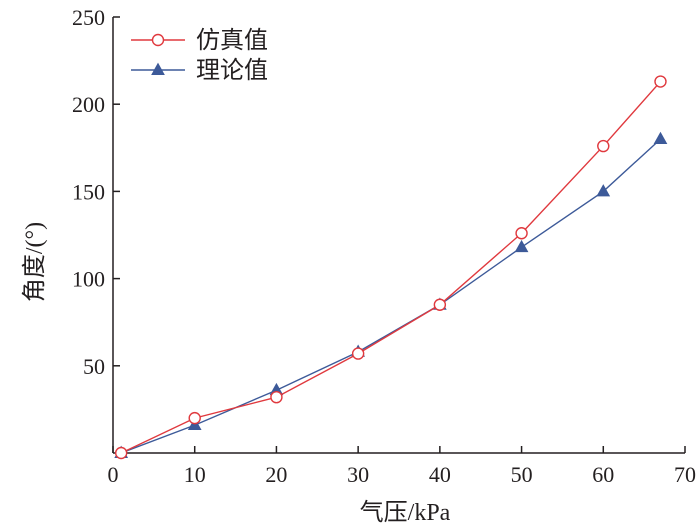  I want to click on x-axis-title: 气压/kPa, so click(405, 512).